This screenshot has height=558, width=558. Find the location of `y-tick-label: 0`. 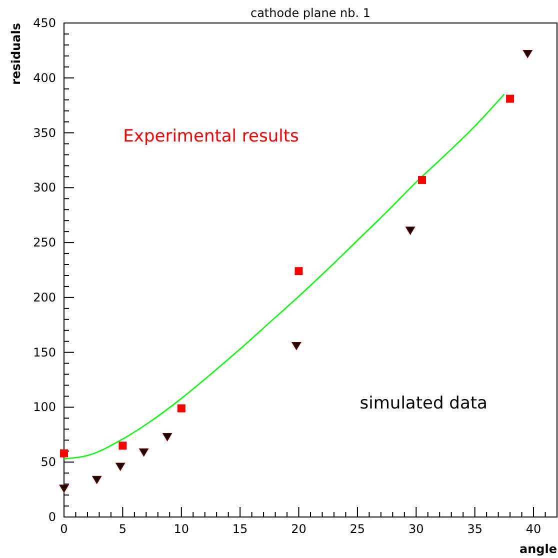

y-tick-label: 0 is located at coordinates (52, 517).